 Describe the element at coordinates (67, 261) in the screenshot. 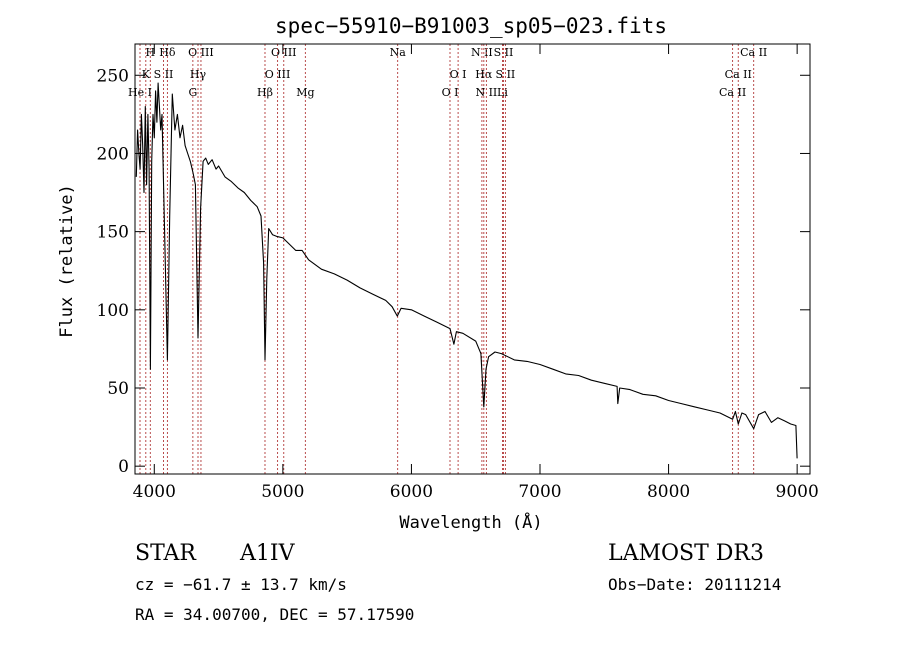

I see `y-axis-label: Flux (relative)` at that location.